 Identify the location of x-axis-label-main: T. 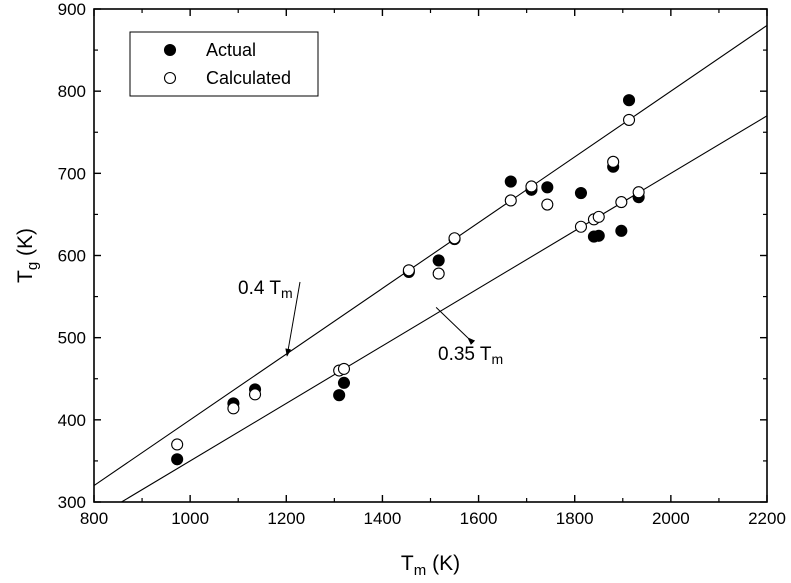
(407, 563).